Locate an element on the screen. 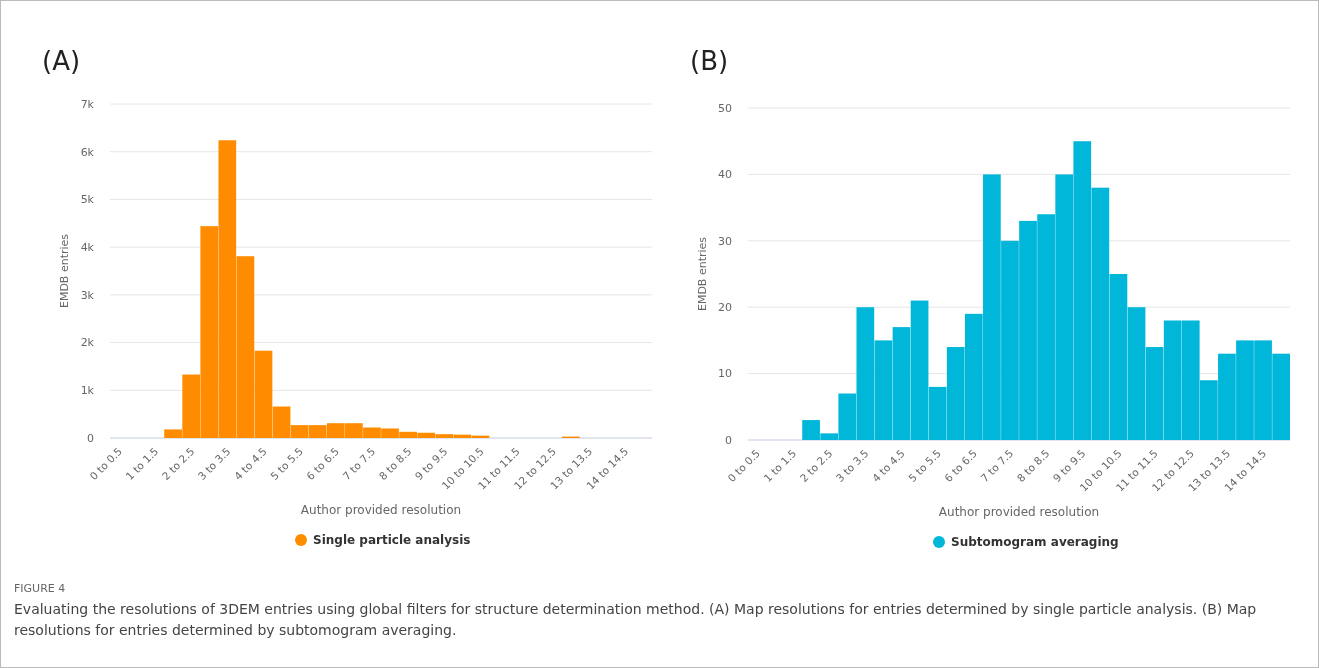  text: Evaluating the resolutions of 3DEM entries using global filters for structure determination method. (A) Map resolutions for entries determined by single particle analysis. (B) Map resolutions for entries determined by subtomogram averaging. is located at coordinates (636, 620).